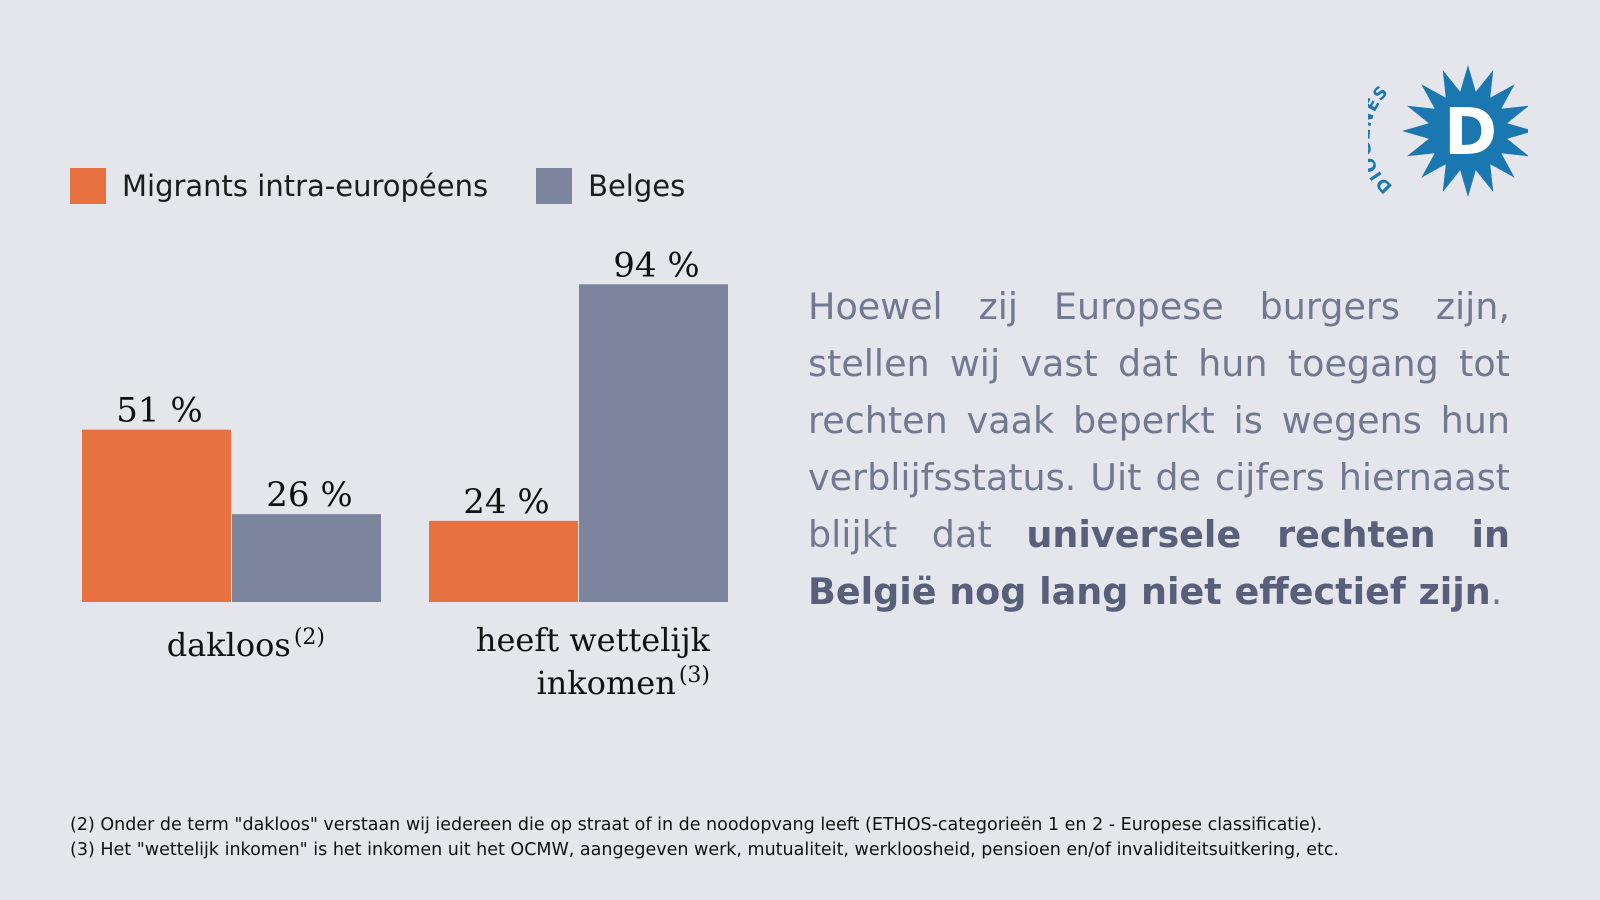  I want to click on footnote-ref-2: (2), so click(309, 637).